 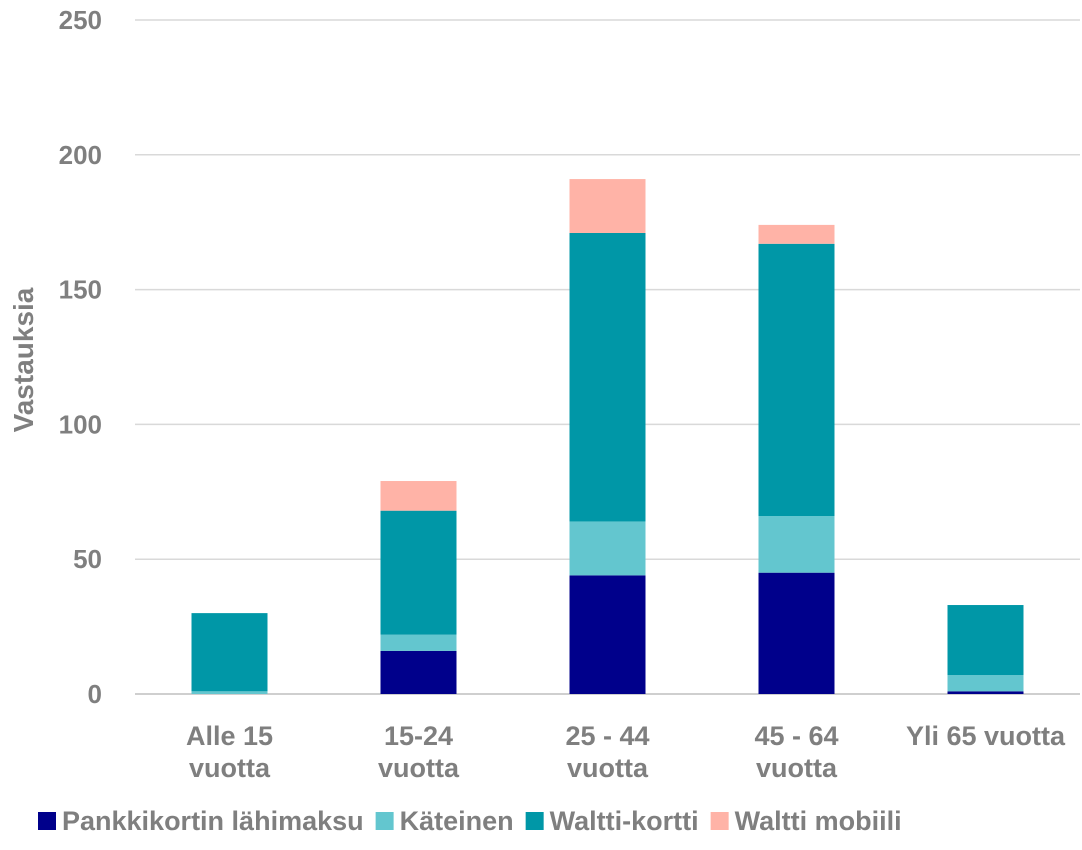 What do you see at coordinates (80, 357) in the screenshot?
I see `y-axis-ticks: 0 50 100 150 200 250` at bounding box center [80, 357].